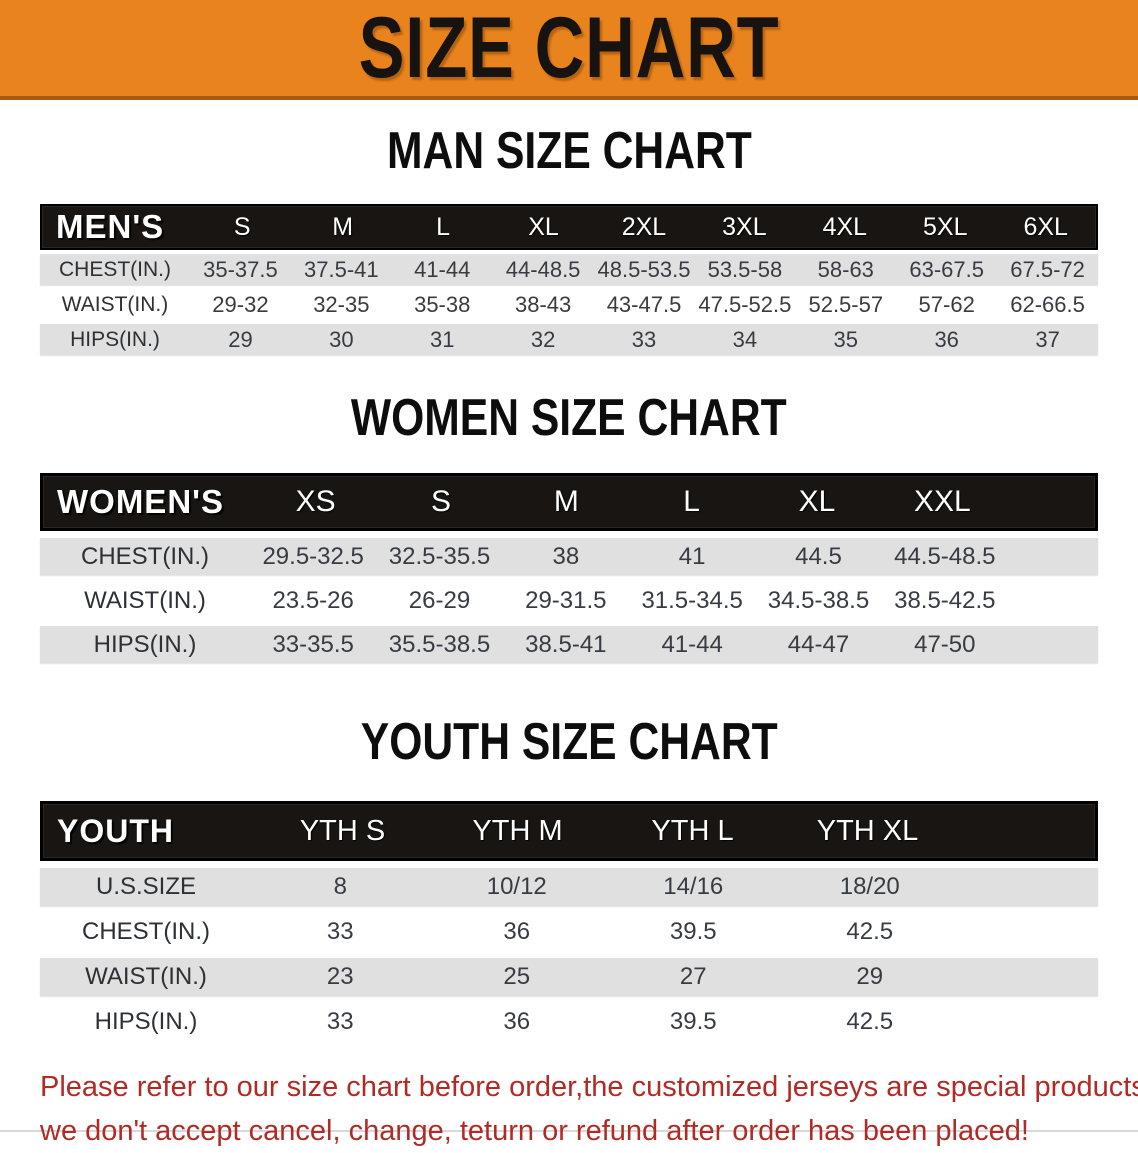  I want to click on table-cell: 31, so click(442, 339).